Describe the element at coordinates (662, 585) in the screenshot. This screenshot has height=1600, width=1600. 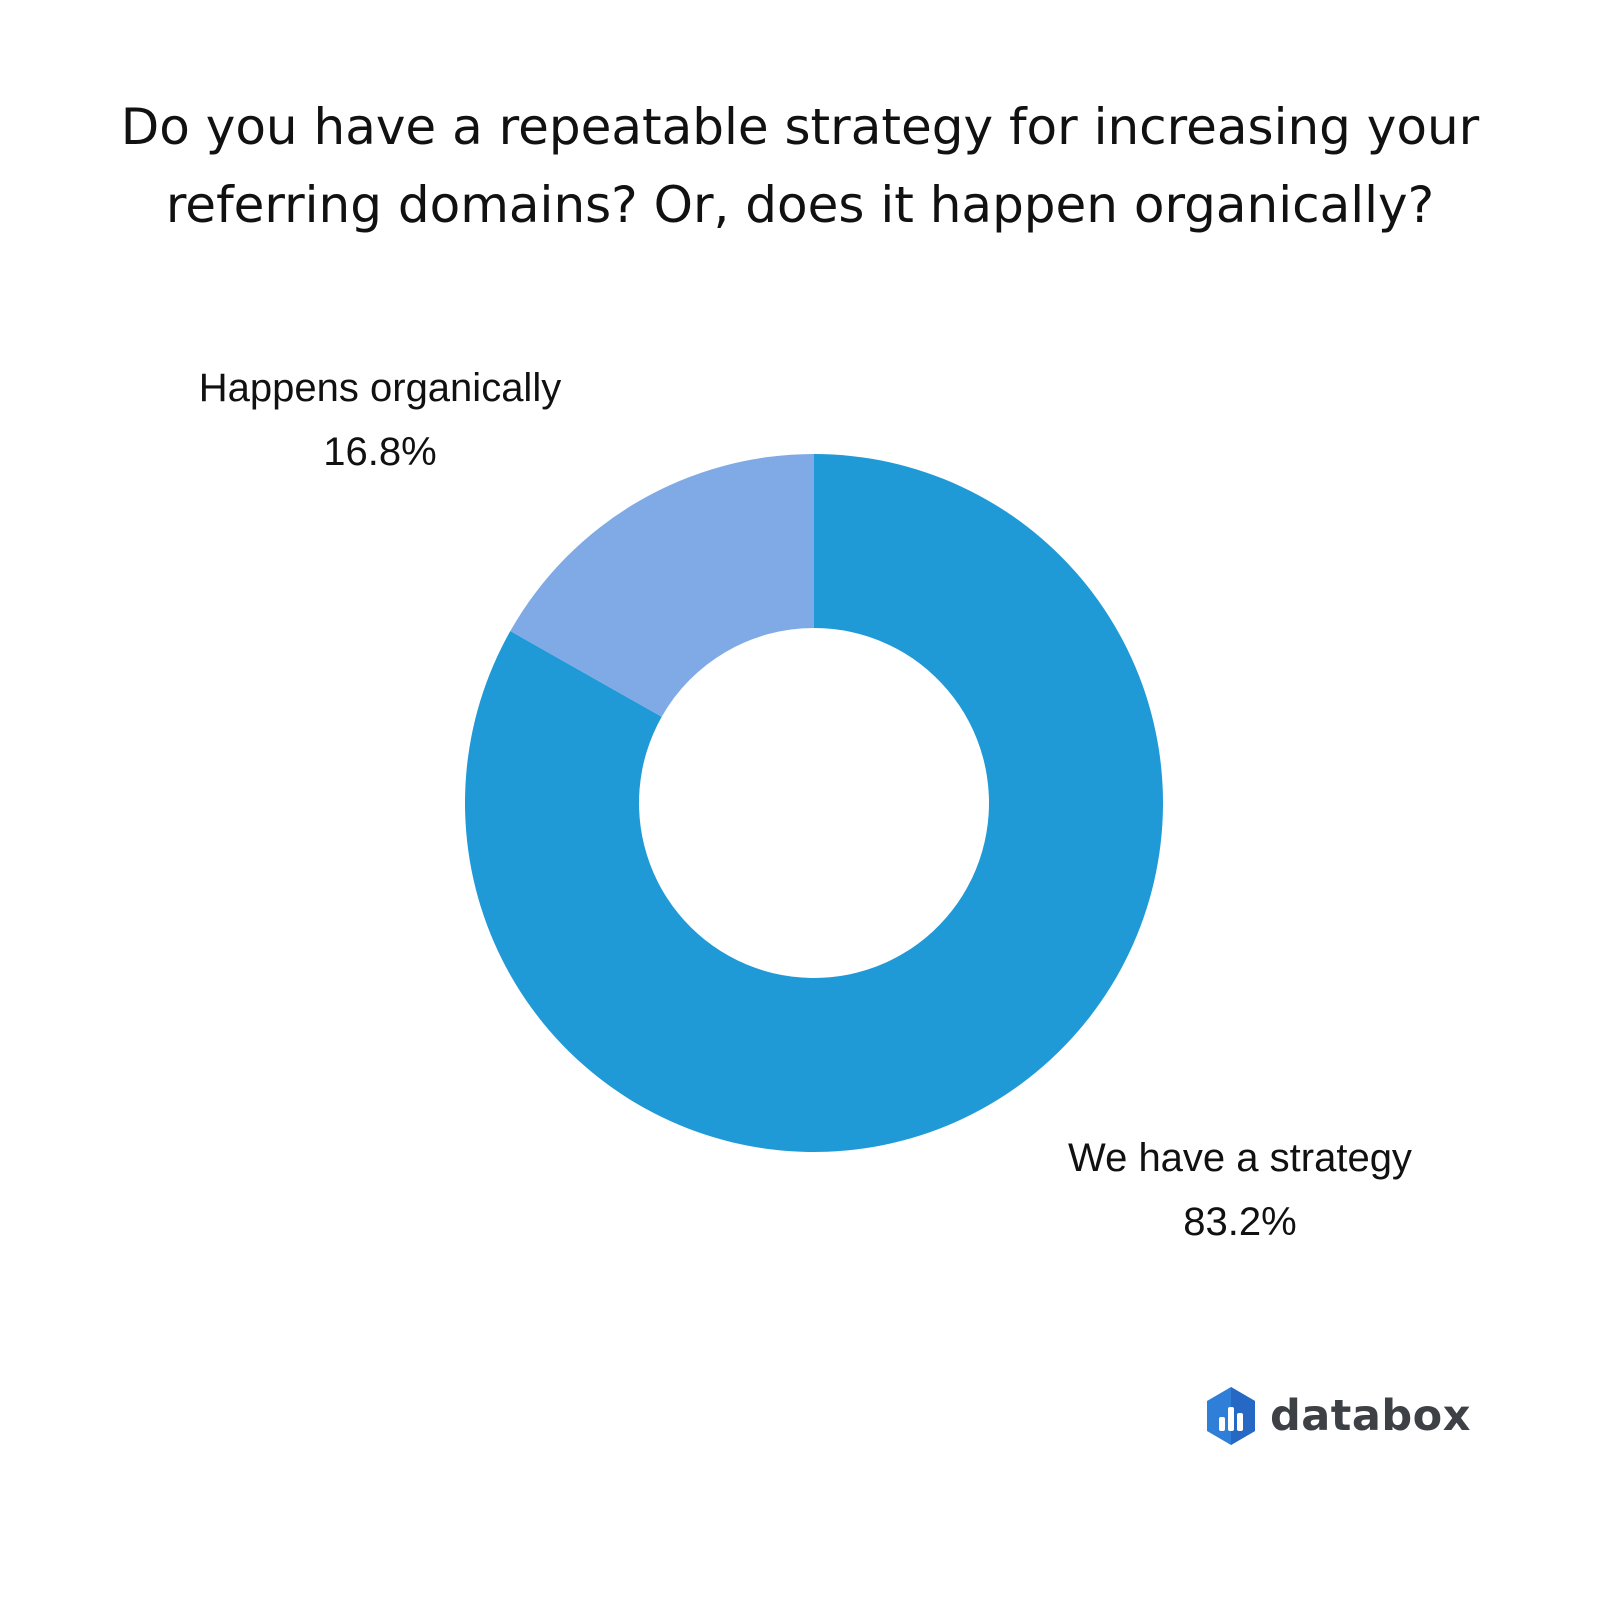
I see `donut-slice-happens-organically` at that location.